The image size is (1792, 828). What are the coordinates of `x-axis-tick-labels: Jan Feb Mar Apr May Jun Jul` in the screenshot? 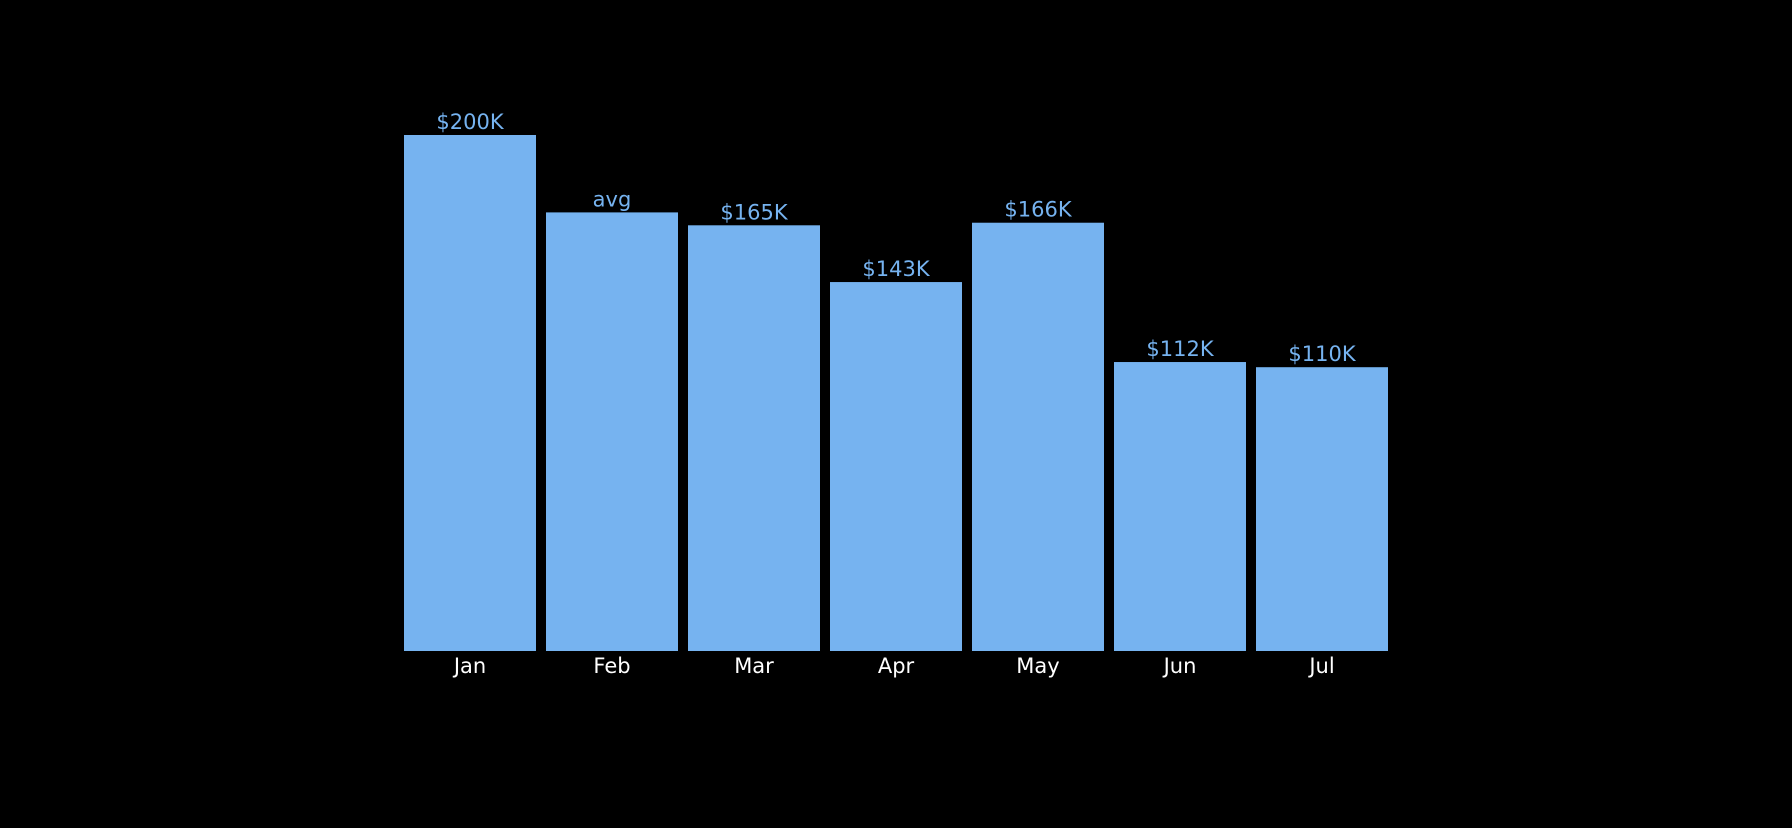 It's located at (893, 666).